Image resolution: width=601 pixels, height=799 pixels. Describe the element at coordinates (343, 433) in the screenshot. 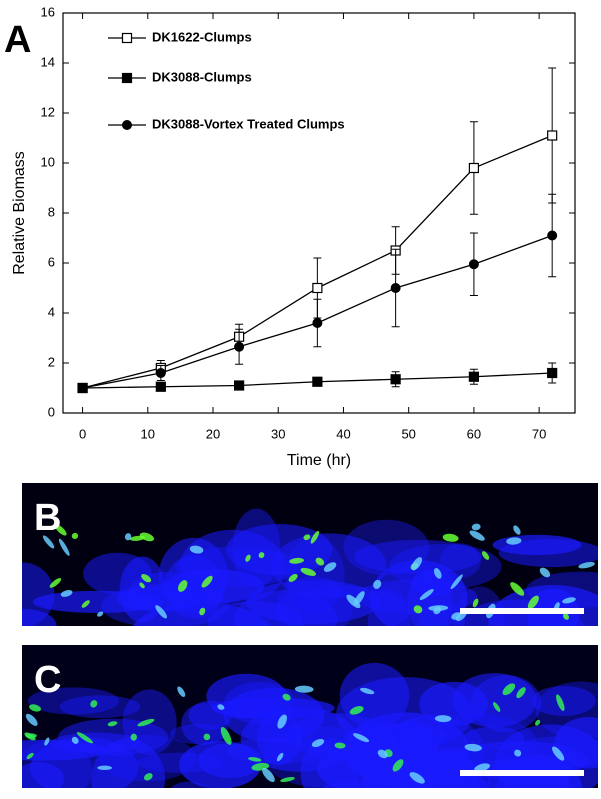

I see `x-tick-label: 40` at that location.